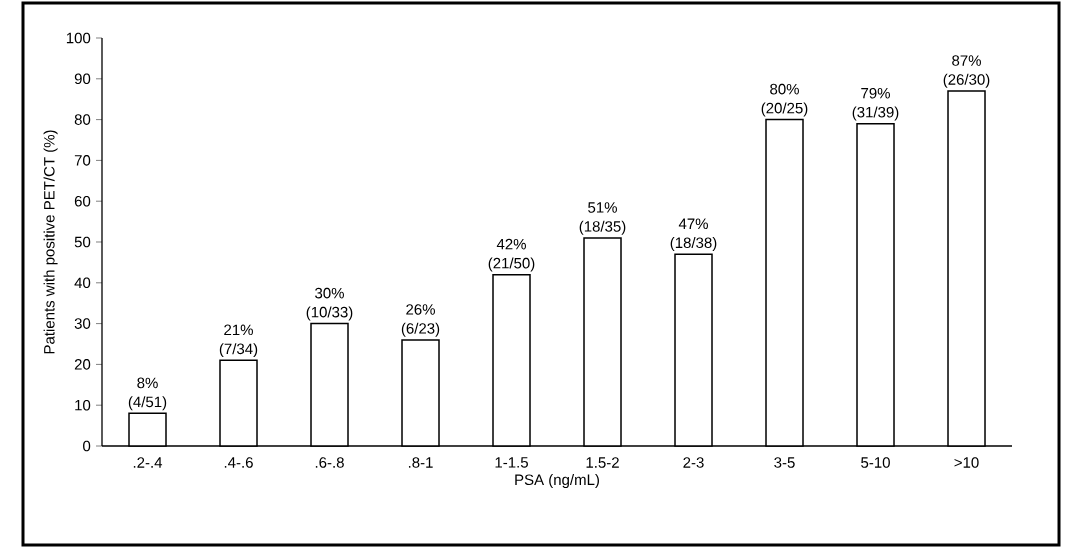 This screenshot has width=1066, height=548. Describe the element at coordinates (238, 462) in the screenshot. I see `x-tick-label: .4-.6` at that location.